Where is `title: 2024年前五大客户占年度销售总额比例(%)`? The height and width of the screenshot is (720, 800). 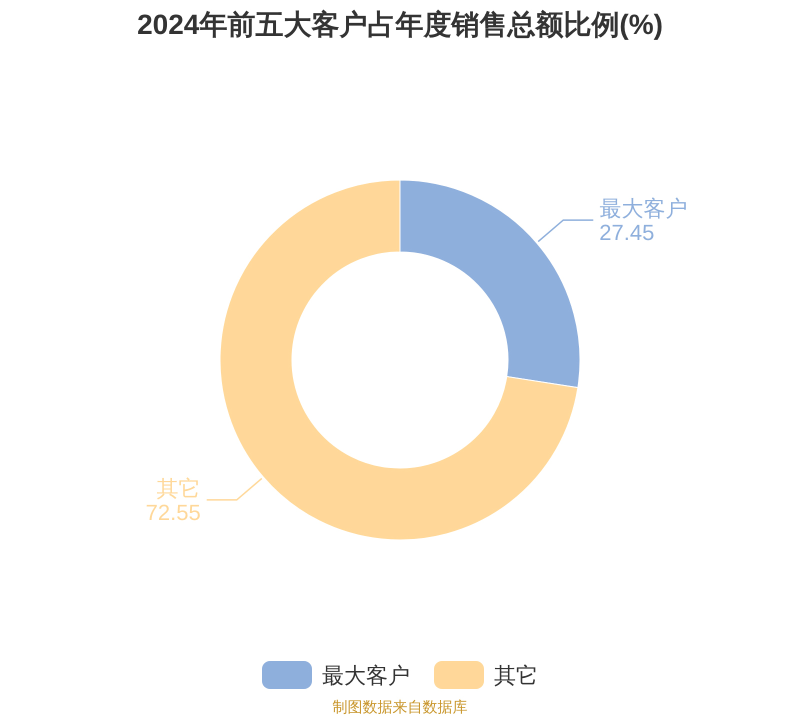 title: 2024年前五大客户占年度销售总额比例(%) is located at coordinates (400, 24).